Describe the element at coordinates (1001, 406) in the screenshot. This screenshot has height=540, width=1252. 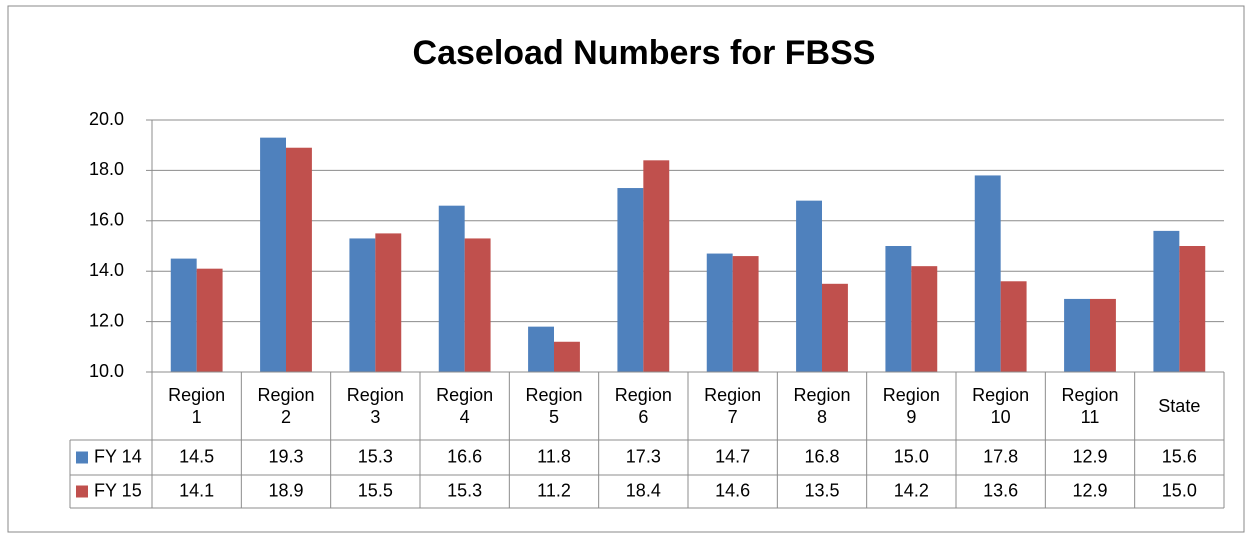
I see `category-label: Region 10` at that location.